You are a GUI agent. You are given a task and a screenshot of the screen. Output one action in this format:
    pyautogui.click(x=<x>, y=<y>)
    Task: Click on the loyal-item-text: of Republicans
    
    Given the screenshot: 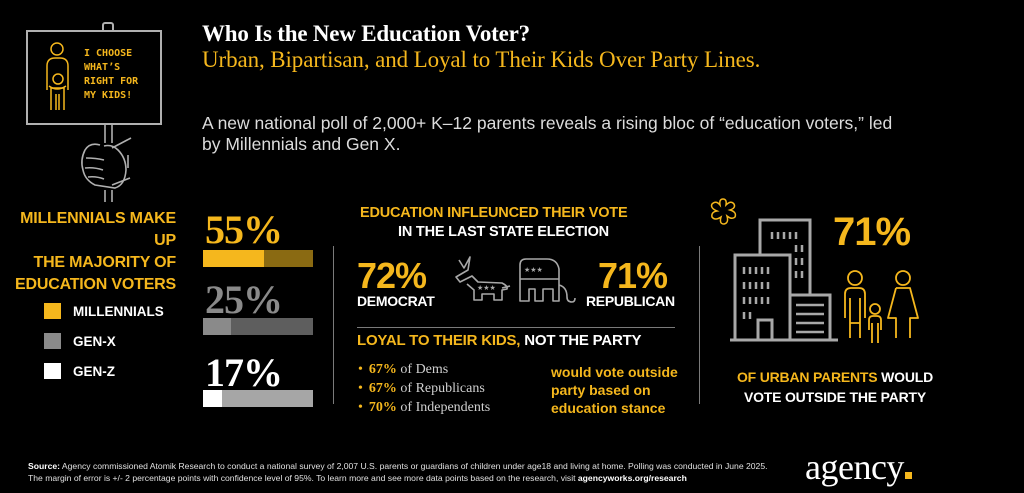 What is the action you would take?
    pyautogui.click(x=440, y=388)
    